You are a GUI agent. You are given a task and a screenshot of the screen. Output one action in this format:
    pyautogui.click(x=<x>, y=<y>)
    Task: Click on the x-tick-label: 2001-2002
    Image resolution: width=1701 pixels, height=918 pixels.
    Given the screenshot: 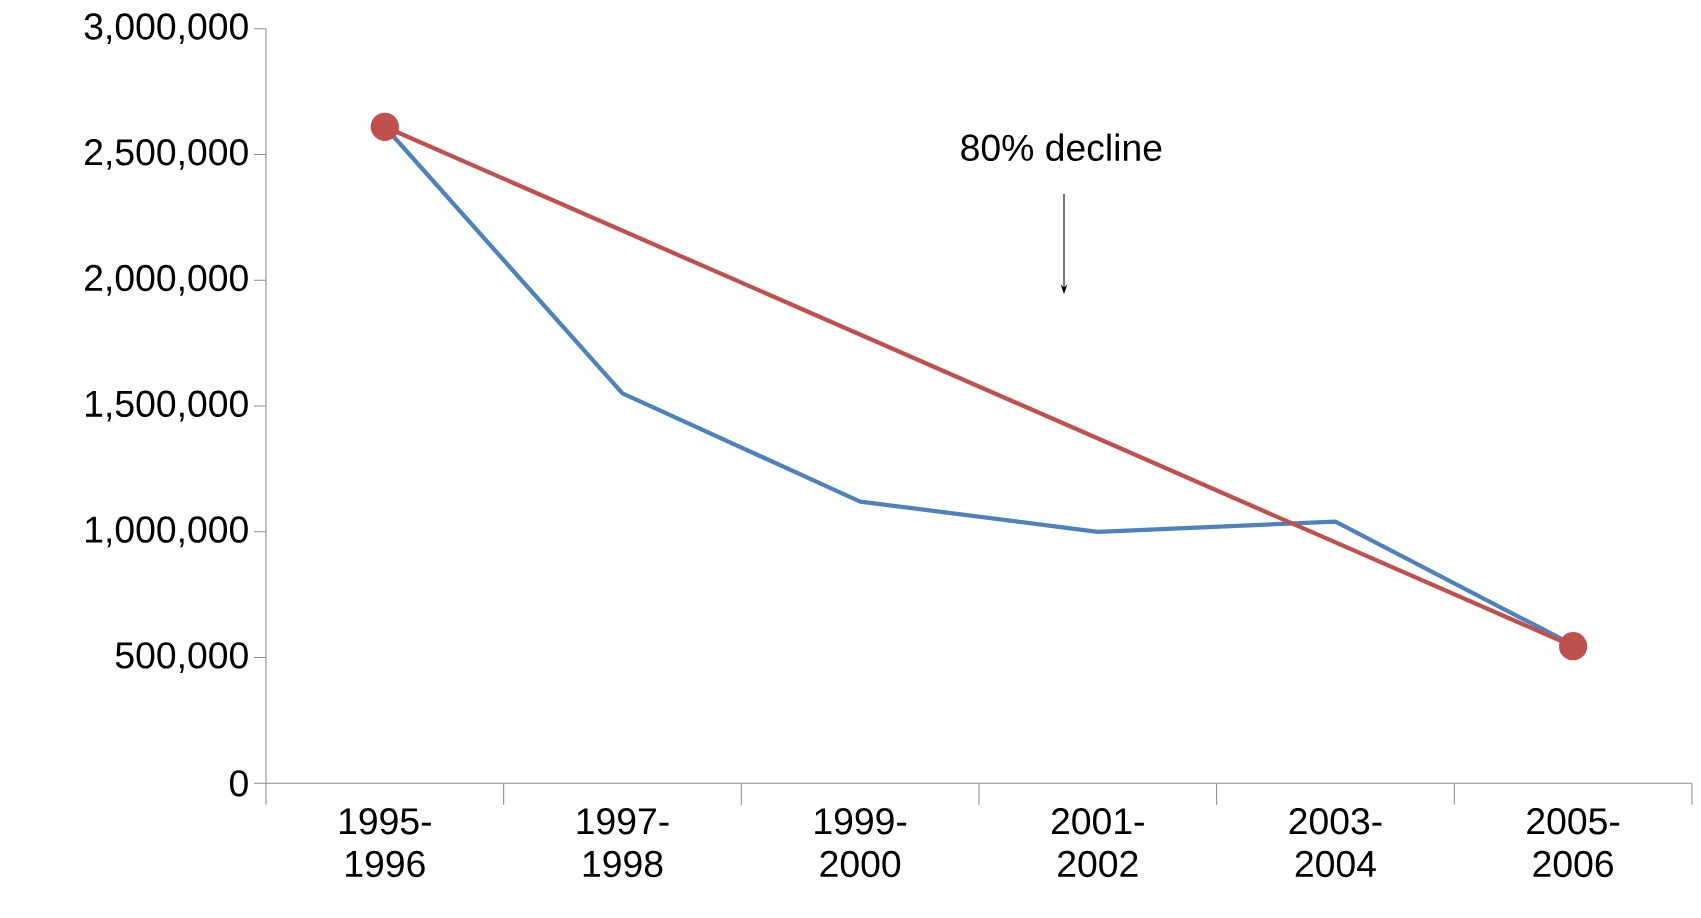 What is the action you would take?
    pyautogui.click(x=1097, y=843)
    